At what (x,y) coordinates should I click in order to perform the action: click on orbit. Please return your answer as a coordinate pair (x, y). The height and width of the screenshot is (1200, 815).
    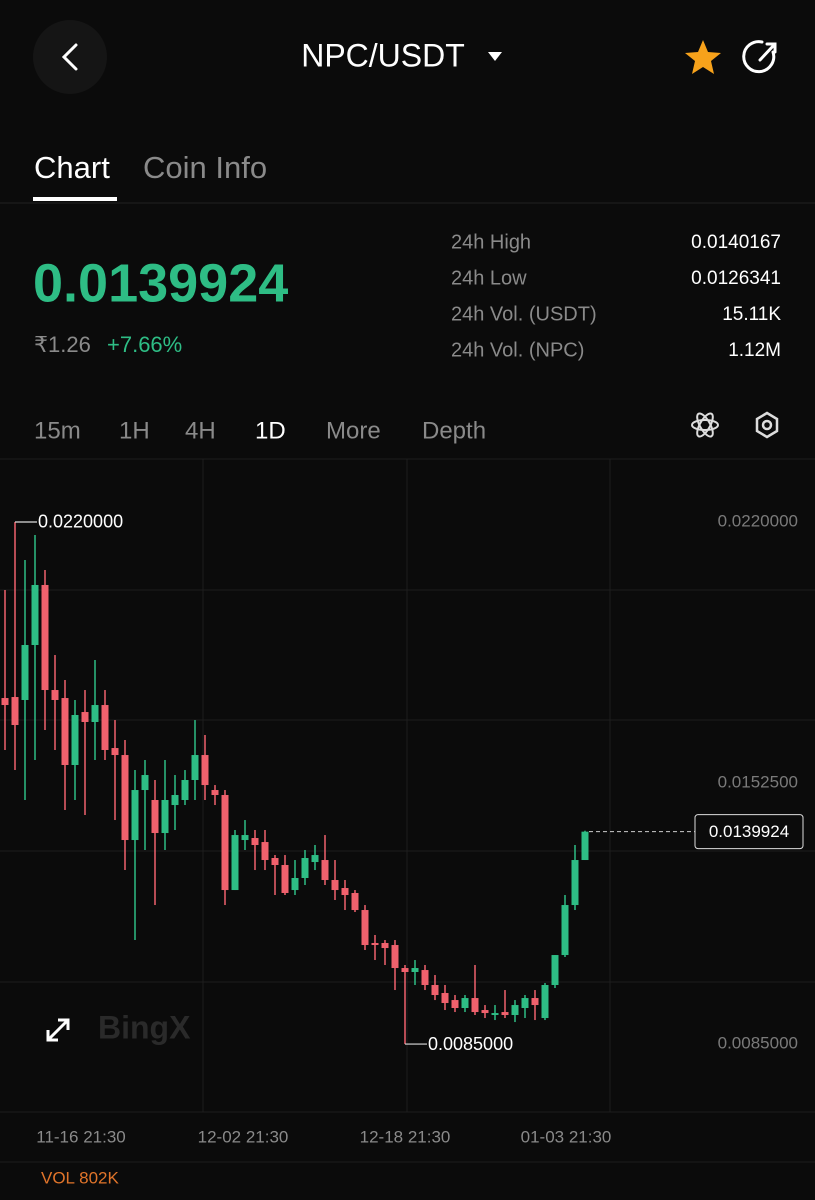
    Looking at the image, I should click on (705, 425).